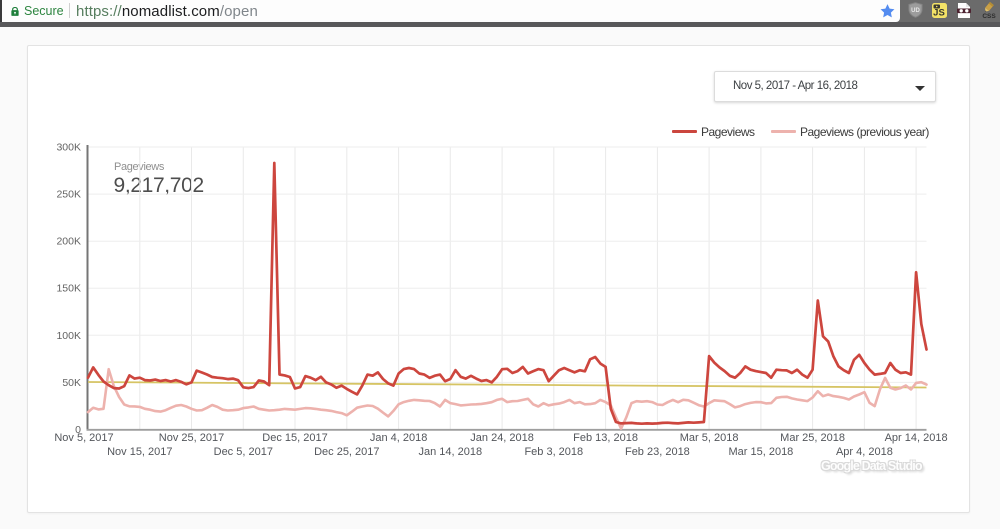  Describe the element at coordinates (68, 148) in the screenshot. I see `svg-text: 300K` at that location.